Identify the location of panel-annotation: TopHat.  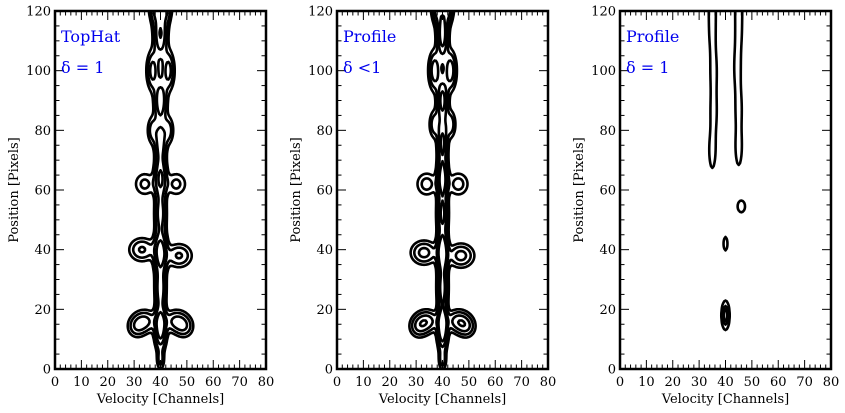
(91, 36).